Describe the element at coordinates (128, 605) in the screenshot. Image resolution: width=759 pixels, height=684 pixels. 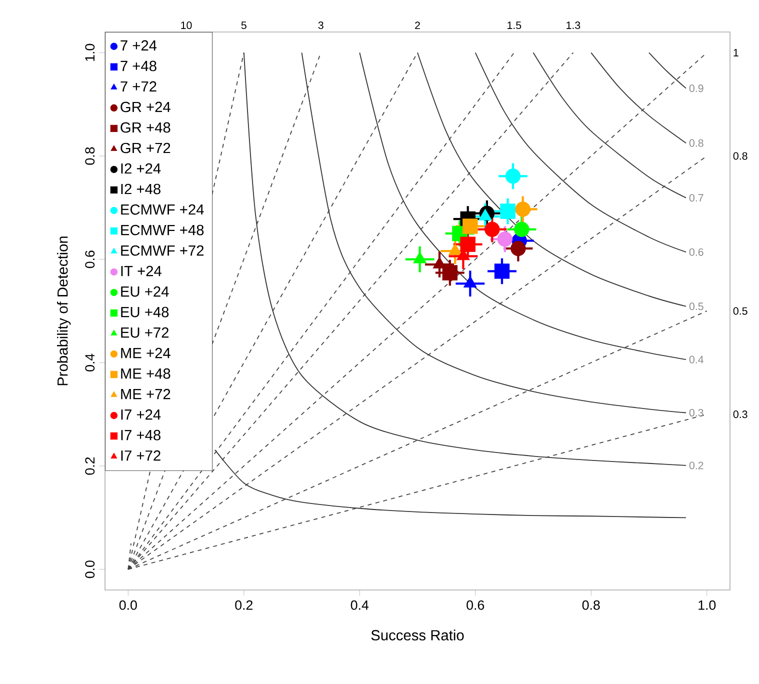
I see `x-tick-label: 0.0` at that location.